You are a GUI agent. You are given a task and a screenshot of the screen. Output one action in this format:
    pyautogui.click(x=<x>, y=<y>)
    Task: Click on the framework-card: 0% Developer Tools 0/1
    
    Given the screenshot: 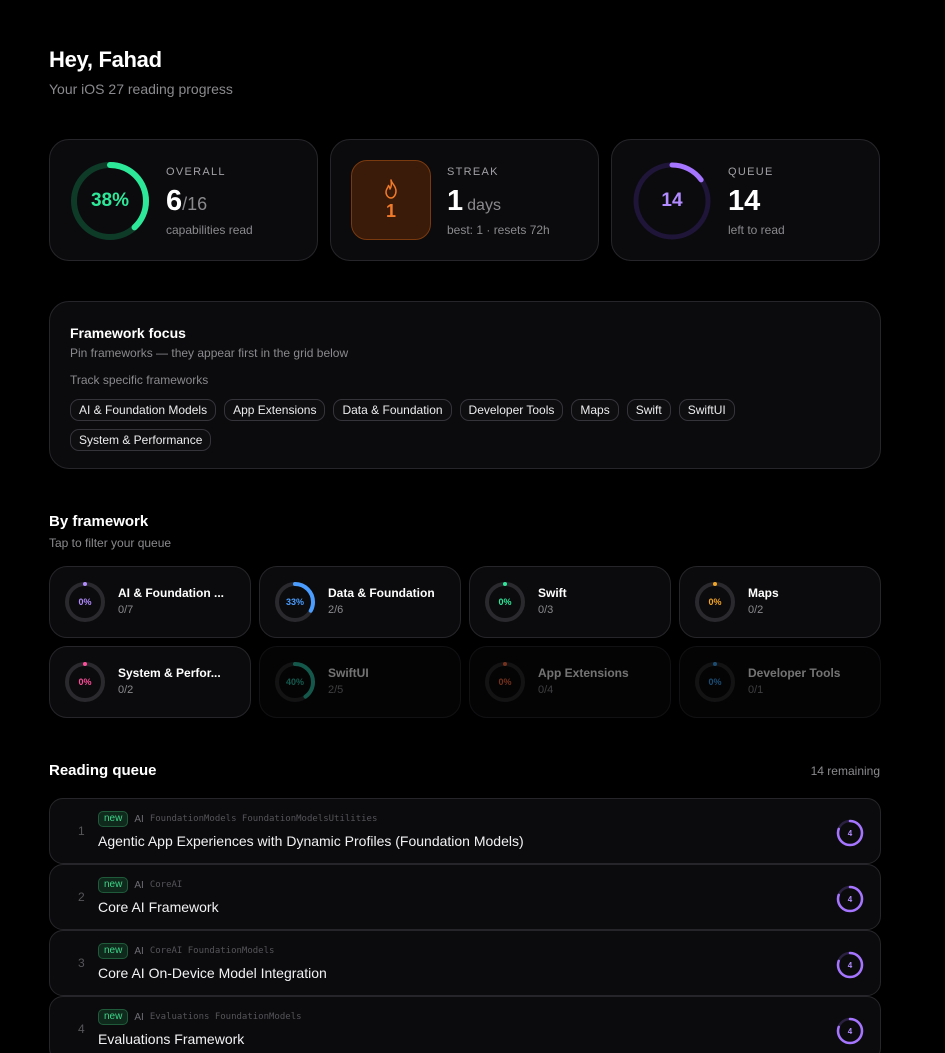 What is the action you would take?
    pyautogui.click(x=780, y=682)
    